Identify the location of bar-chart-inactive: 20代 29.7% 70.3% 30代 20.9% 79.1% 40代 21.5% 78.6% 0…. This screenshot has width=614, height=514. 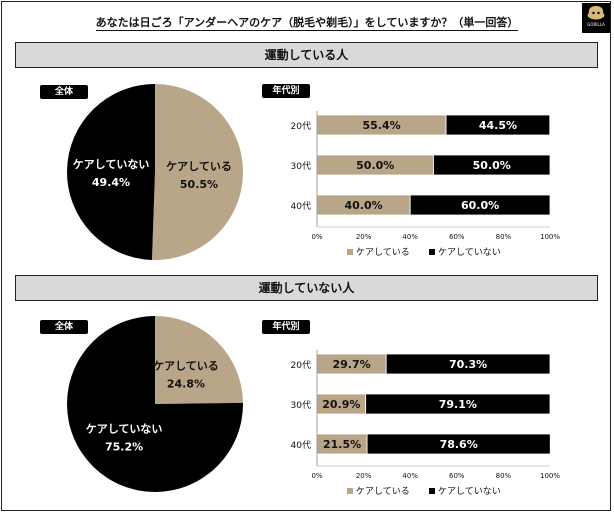
(425, 423).